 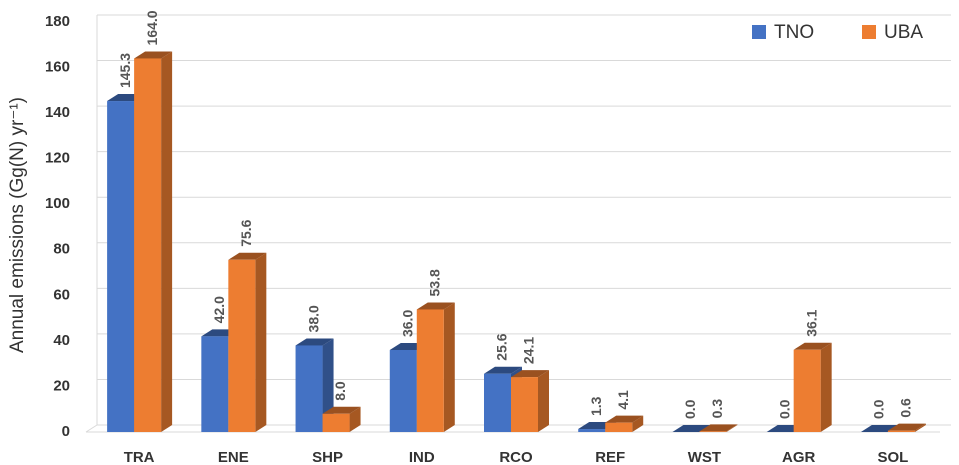 I want to click on x-tick-label: WST, so click(x=704, y=457).